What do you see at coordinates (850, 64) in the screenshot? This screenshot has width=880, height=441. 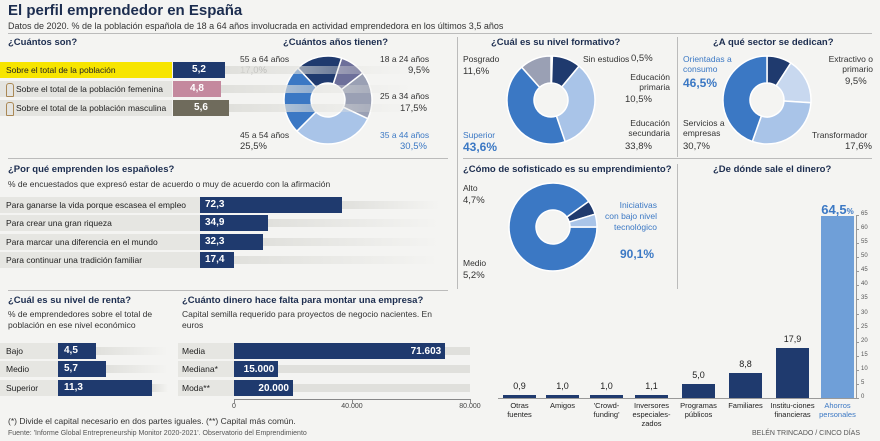 I see `sector-label-extractivo: Extractivo o primario` at bounding box center [850, 64].